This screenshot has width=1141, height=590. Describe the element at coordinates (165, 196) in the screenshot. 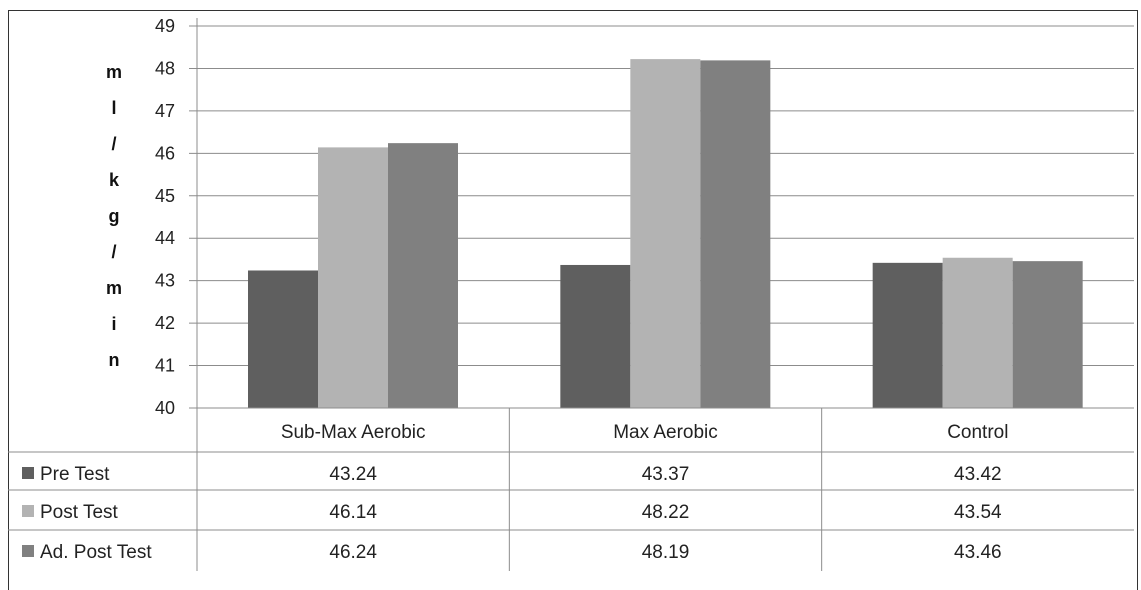

I see `y-tick-label: 45` at that location.